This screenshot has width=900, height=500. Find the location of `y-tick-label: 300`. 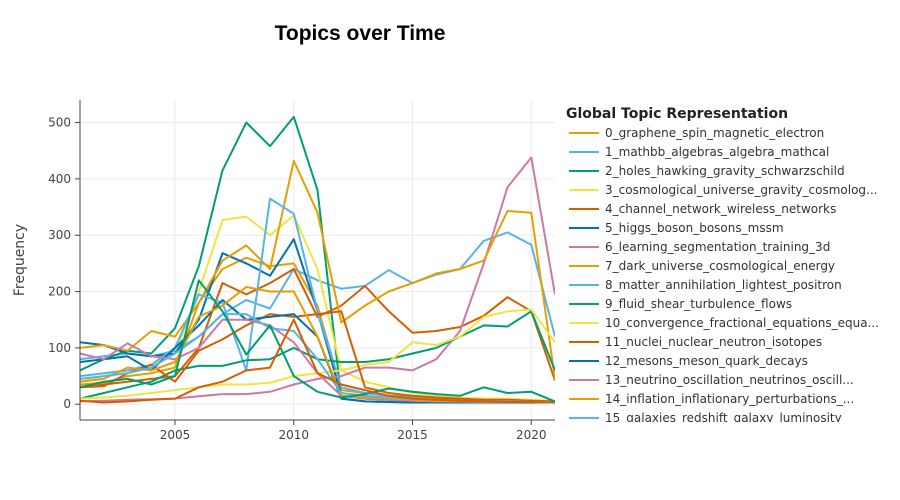

y-tick-label: 300 is located at coordinates (59, 235).